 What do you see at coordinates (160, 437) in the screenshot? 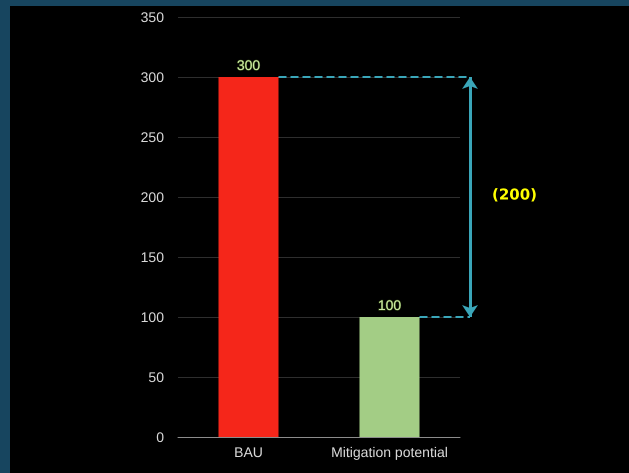
I see `y-tick-label: 0` at bounding box center [160, 437].